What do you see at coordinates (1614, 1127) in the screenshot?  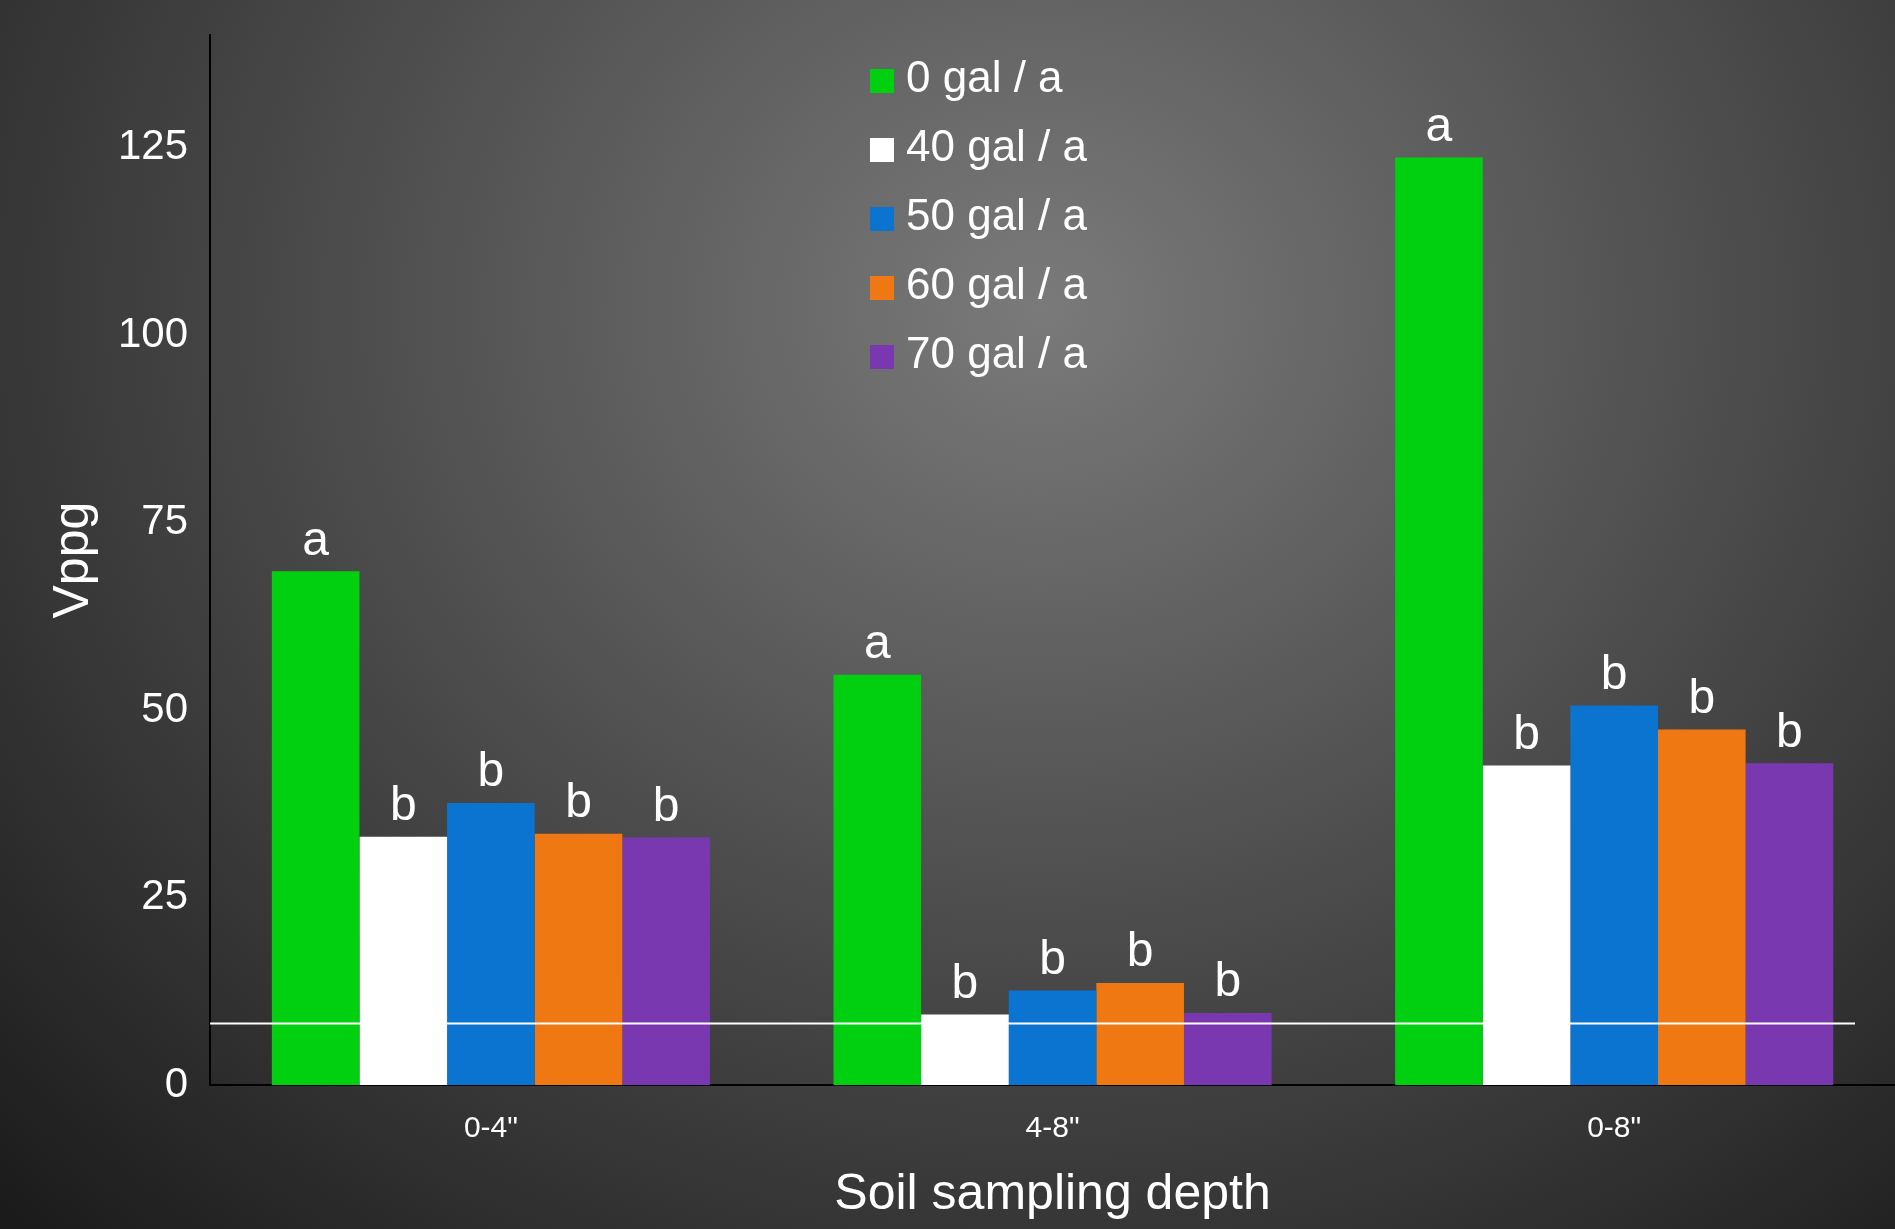 I see `x-tick-label: 0-8"` at bounding box center [1614, 1127].